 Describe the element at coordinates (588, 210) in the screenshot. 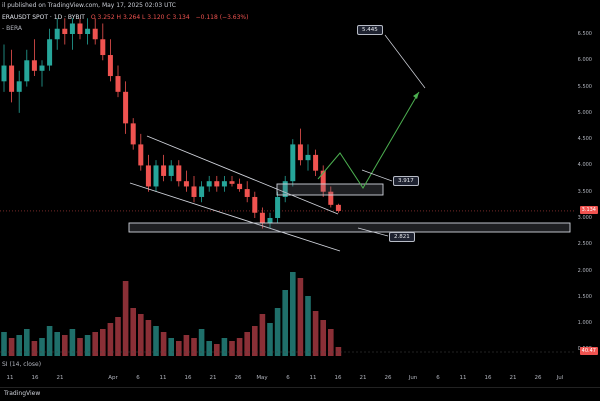

I see `current-price-tag: 3.134` at that location.